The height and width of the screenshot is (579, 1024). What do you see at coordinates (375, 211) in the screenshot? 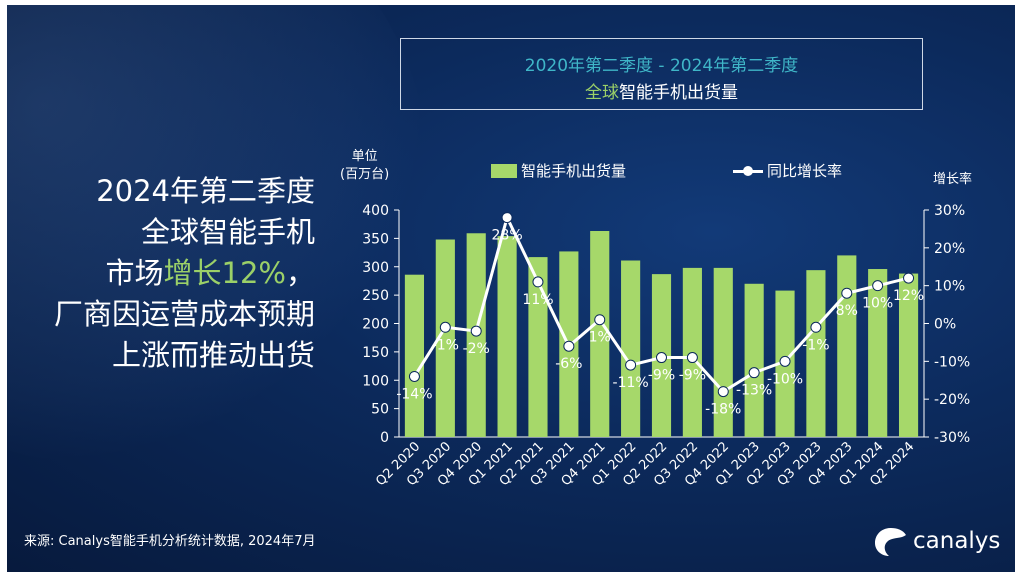
I see `left-tick-label: 400` at bounding box center [375, 211].